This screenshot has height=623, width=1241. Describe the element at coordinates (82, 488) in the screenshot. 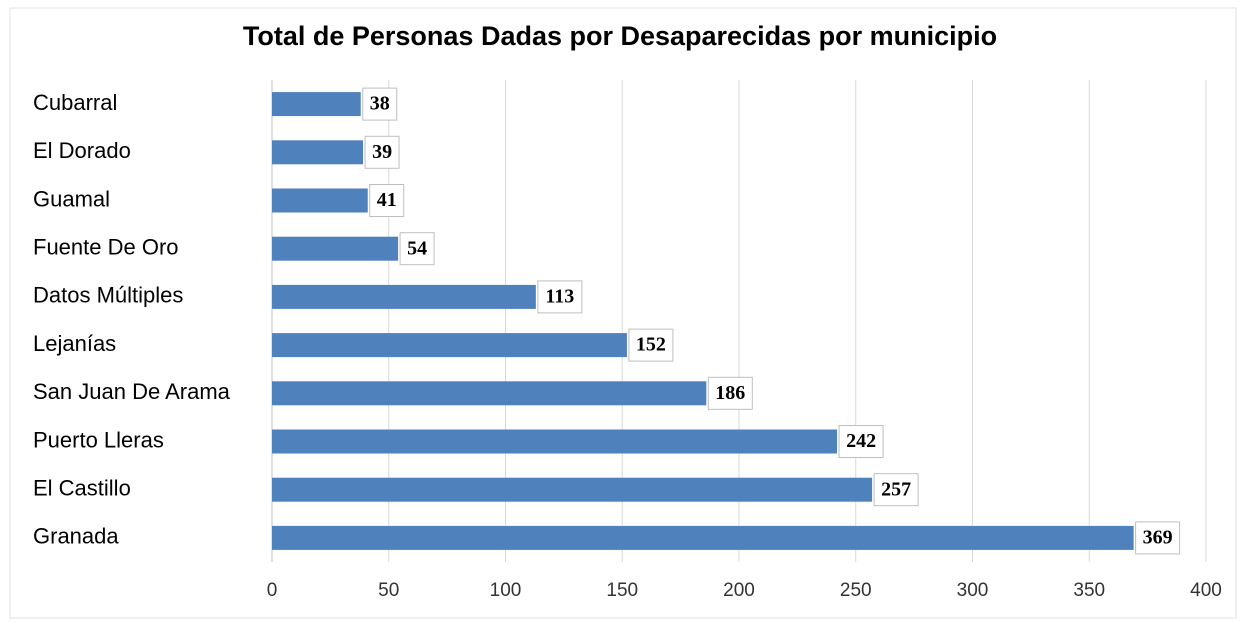

I see `y-tick-label: El Castillo` at that location.